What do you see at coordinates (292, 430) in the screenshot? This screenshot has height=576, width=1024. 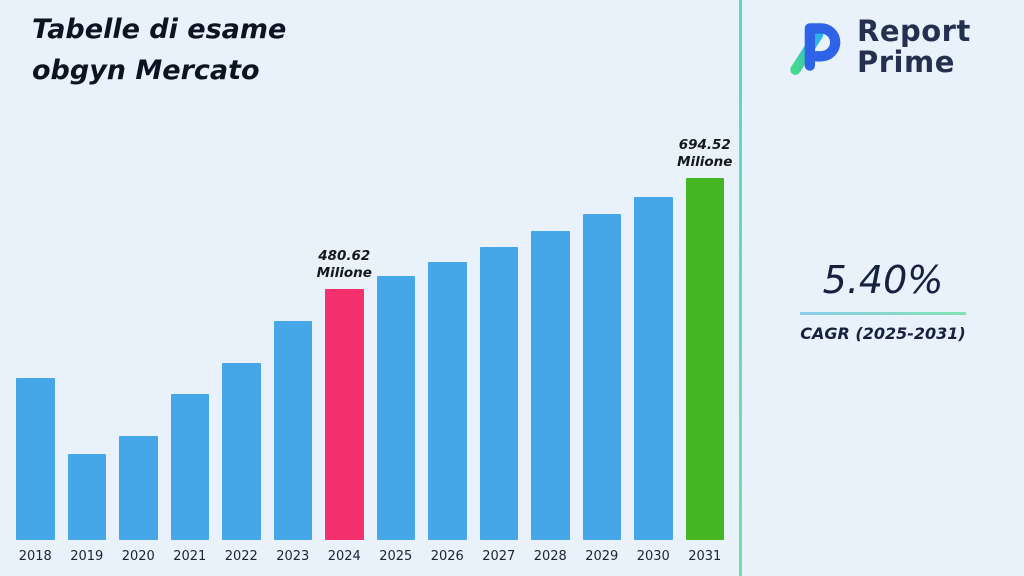 I see `bar-2023` at bounding box center [292, 430].